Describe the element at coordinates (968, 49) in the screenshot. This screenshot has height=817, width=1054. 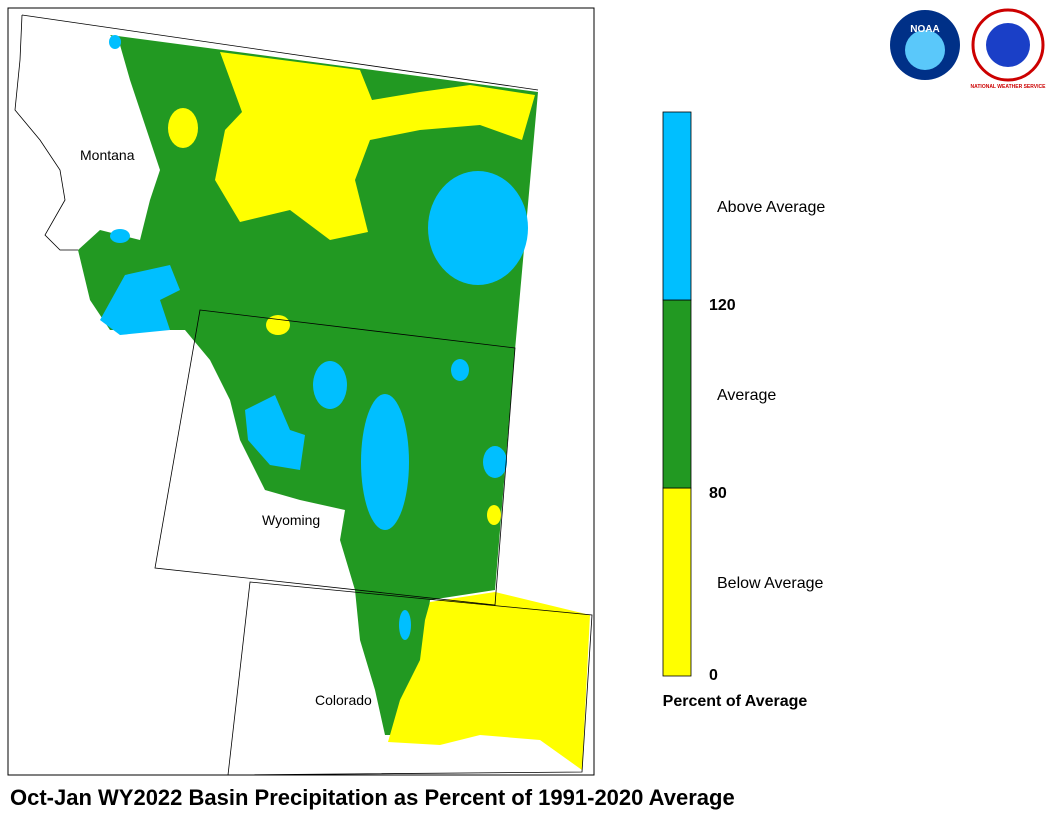
I see `logos: NOAA NATIONAL WEATHER SERVICE` at that location.